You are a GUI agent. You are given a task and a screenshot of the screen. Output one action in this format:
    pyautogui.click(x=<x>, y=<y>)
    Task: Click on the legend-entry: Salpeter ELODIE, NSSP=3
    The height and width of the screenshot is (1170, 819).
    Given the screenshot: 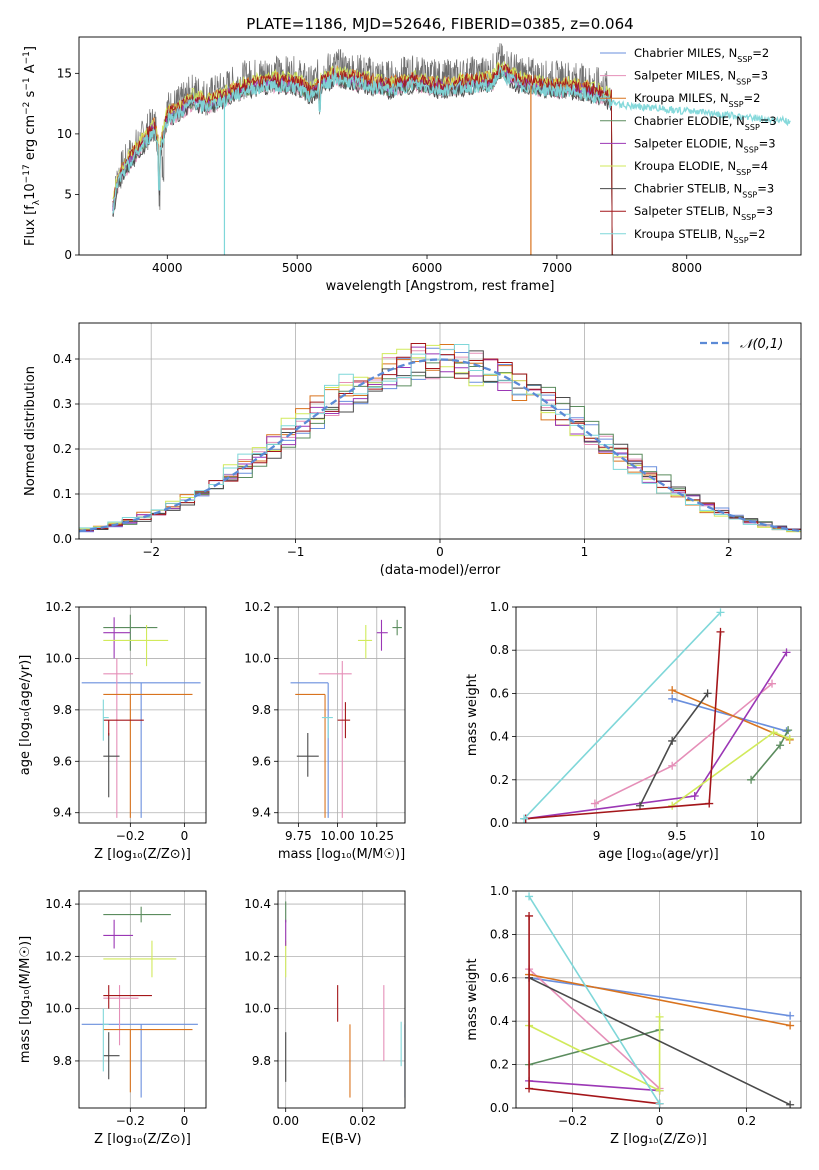 What is the action you would take?
    pyautogui.click(x=705, y=145)
    